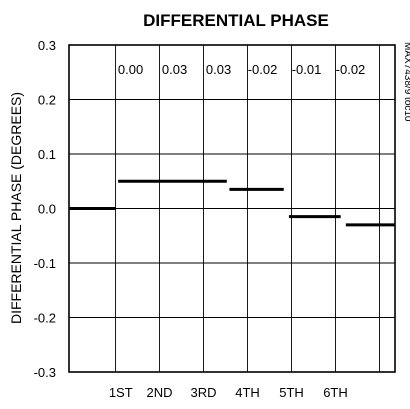 Image resolution: width=410 pixels, height=409 pixels. I want to click on x-tick-label: 4TH, so click(247, 392).